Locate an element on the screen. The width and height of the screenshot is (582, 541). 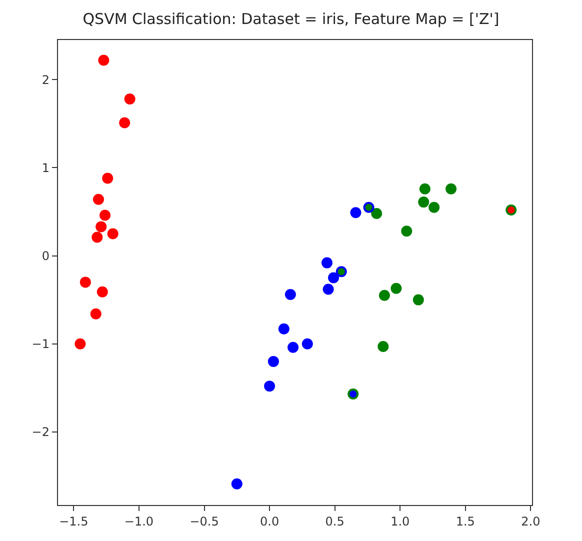
x-tick-label: 1.5 is located at coordinates (465, 521).